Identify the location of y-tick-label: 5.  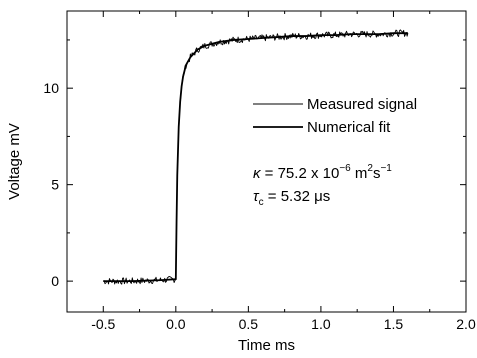
(55, 185).